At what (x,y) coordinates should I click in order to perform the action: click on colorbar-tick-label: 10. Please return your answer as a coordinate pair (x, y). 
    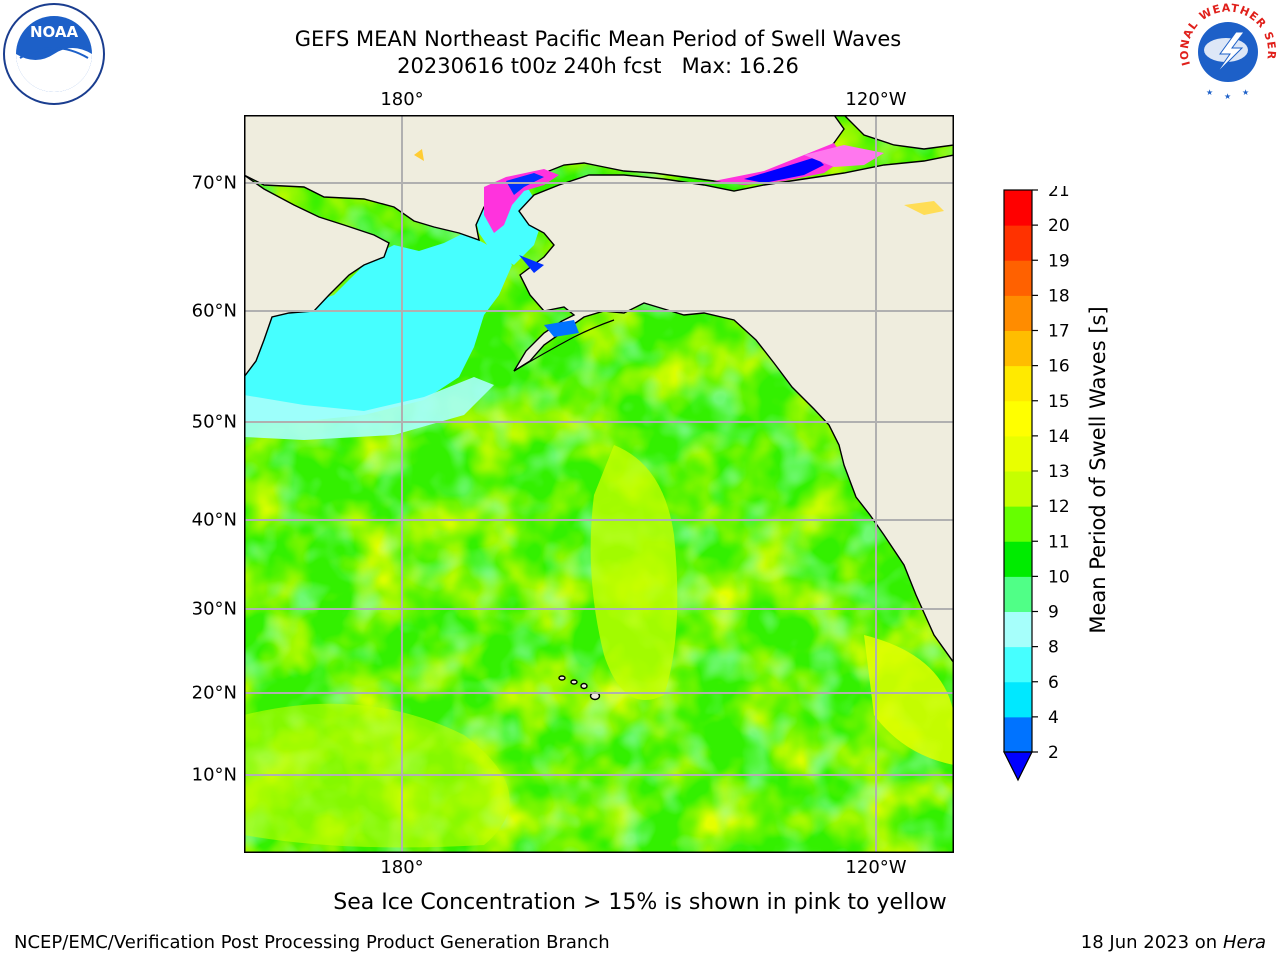
    Looking at the image, I should click on (1059, 577).